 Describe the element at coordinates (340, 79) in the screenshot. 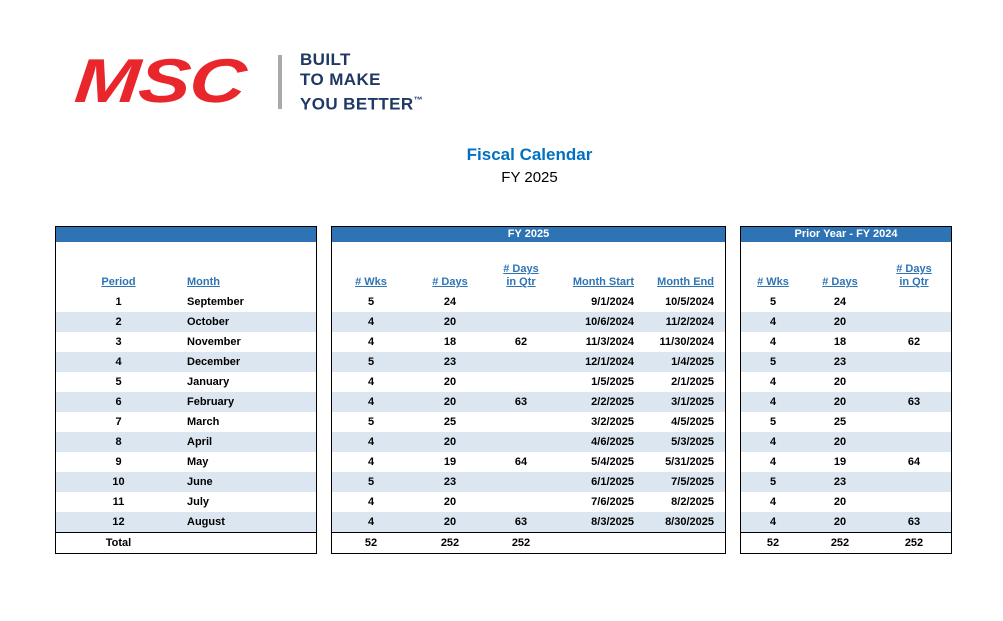

I see `tagline-line-2: TO MAKE` at that location.